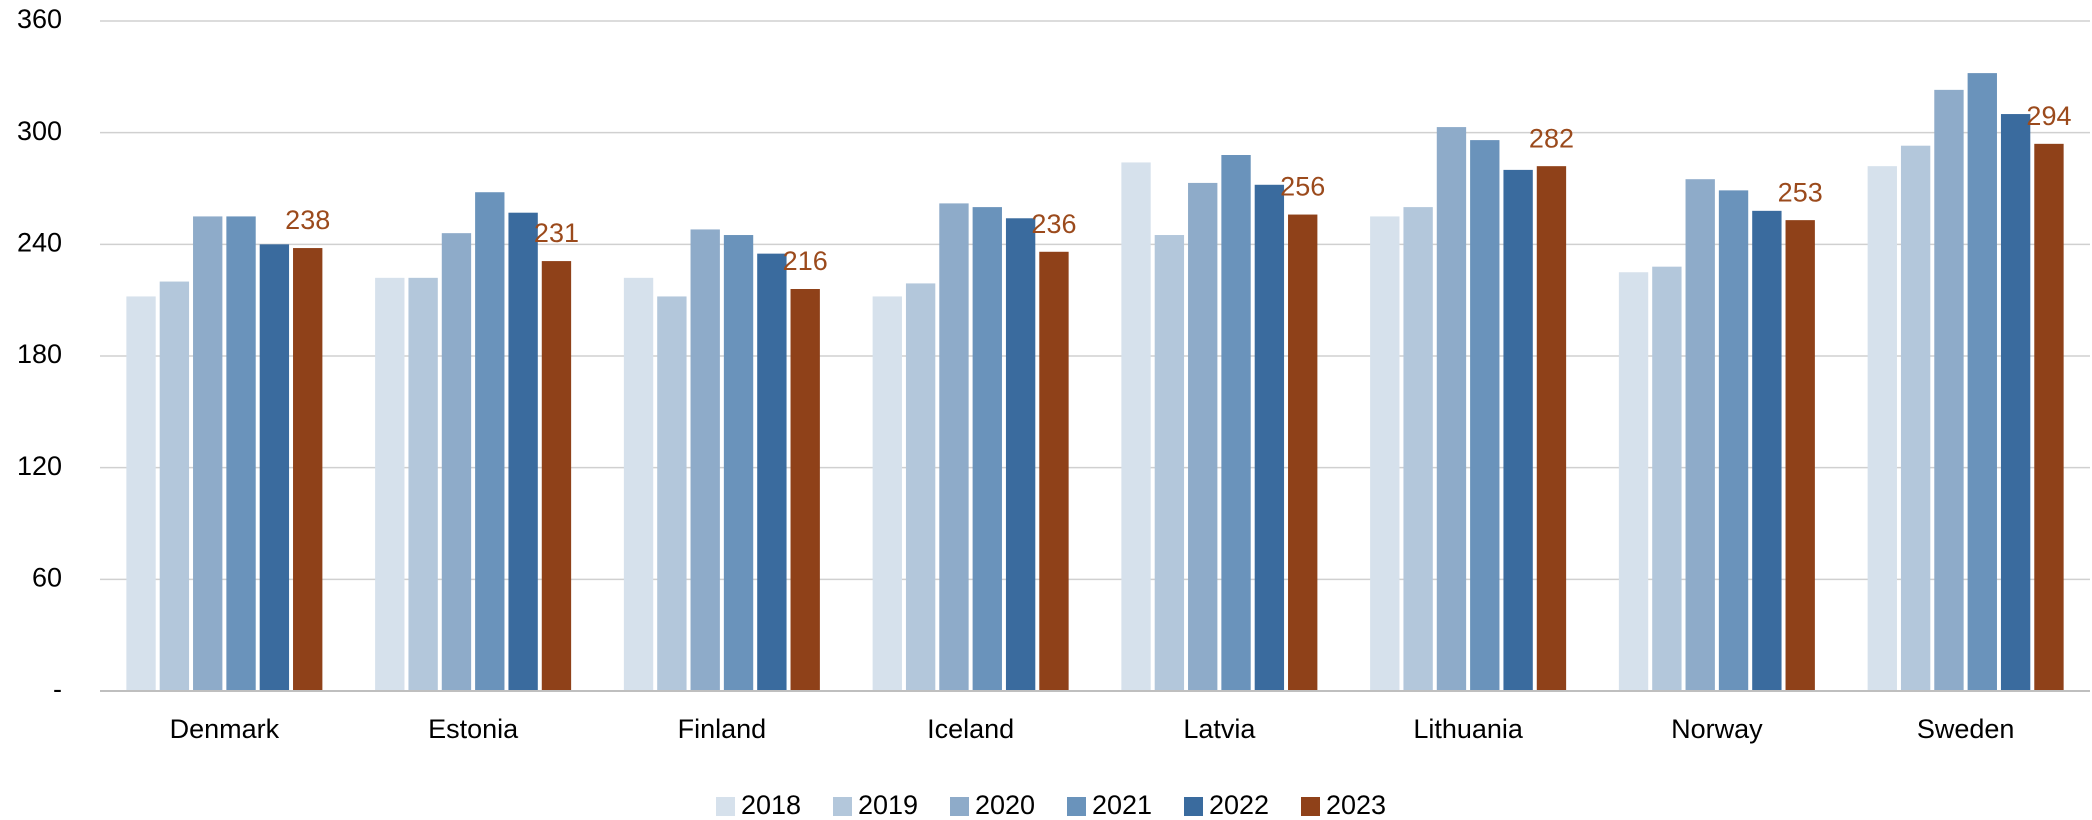 This screenshot has height=820, width=2092. Describe the element at coordinates (1356, 805) in the screenshot. I see `legend-label: 2023` at that location.